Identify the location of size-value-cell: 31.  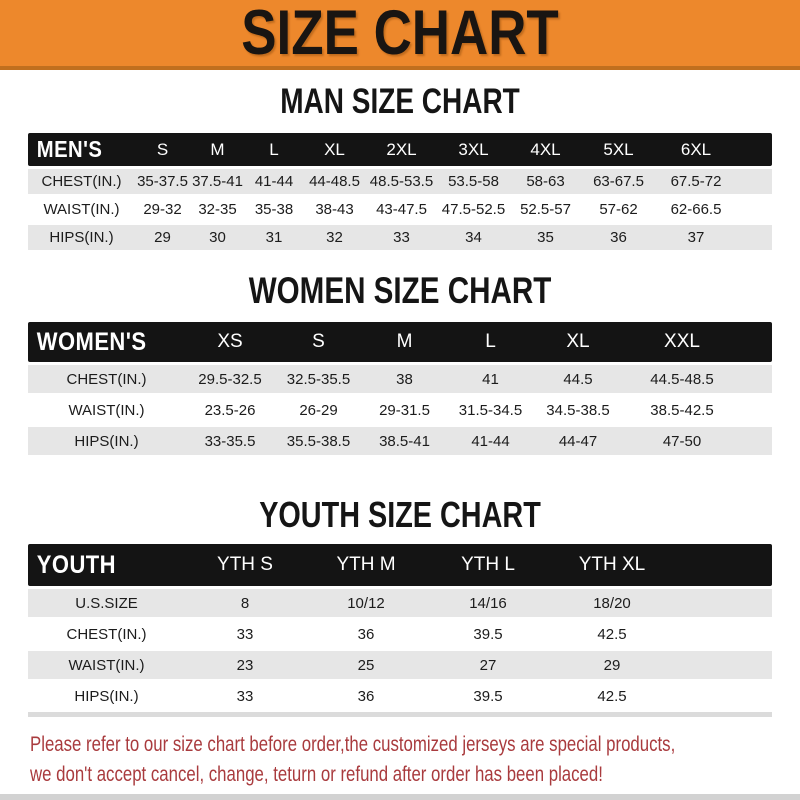
(274, 237).